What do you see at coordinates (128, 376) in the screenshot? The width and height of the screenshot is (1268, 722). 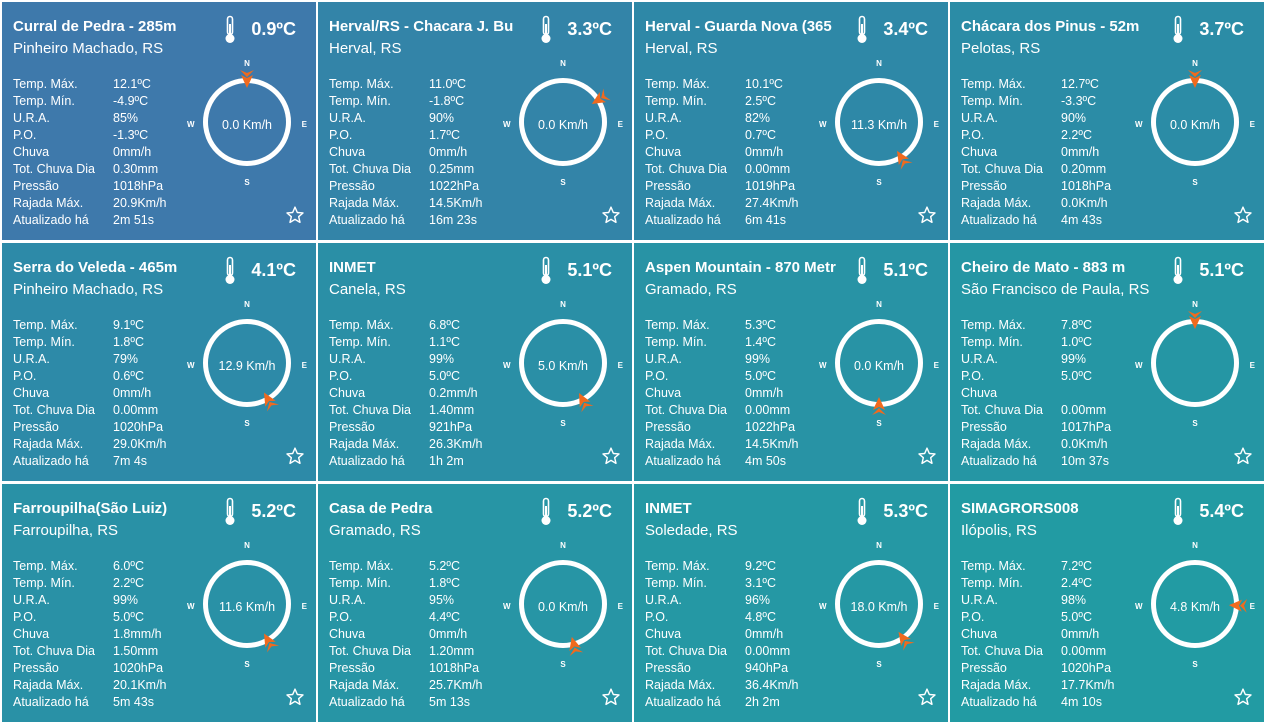 I see `stat-value: 0.6ºC` at bounding box center [128, 376].